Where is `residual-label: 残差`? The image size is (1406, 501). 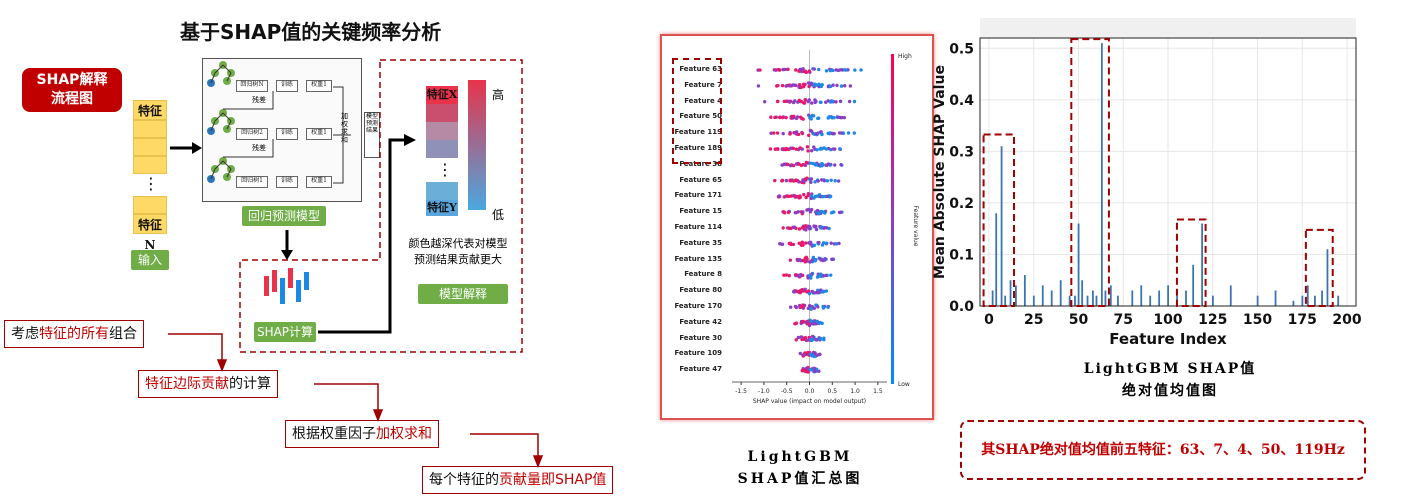
residual-label: 残差 is located at coordinates (259, 148).